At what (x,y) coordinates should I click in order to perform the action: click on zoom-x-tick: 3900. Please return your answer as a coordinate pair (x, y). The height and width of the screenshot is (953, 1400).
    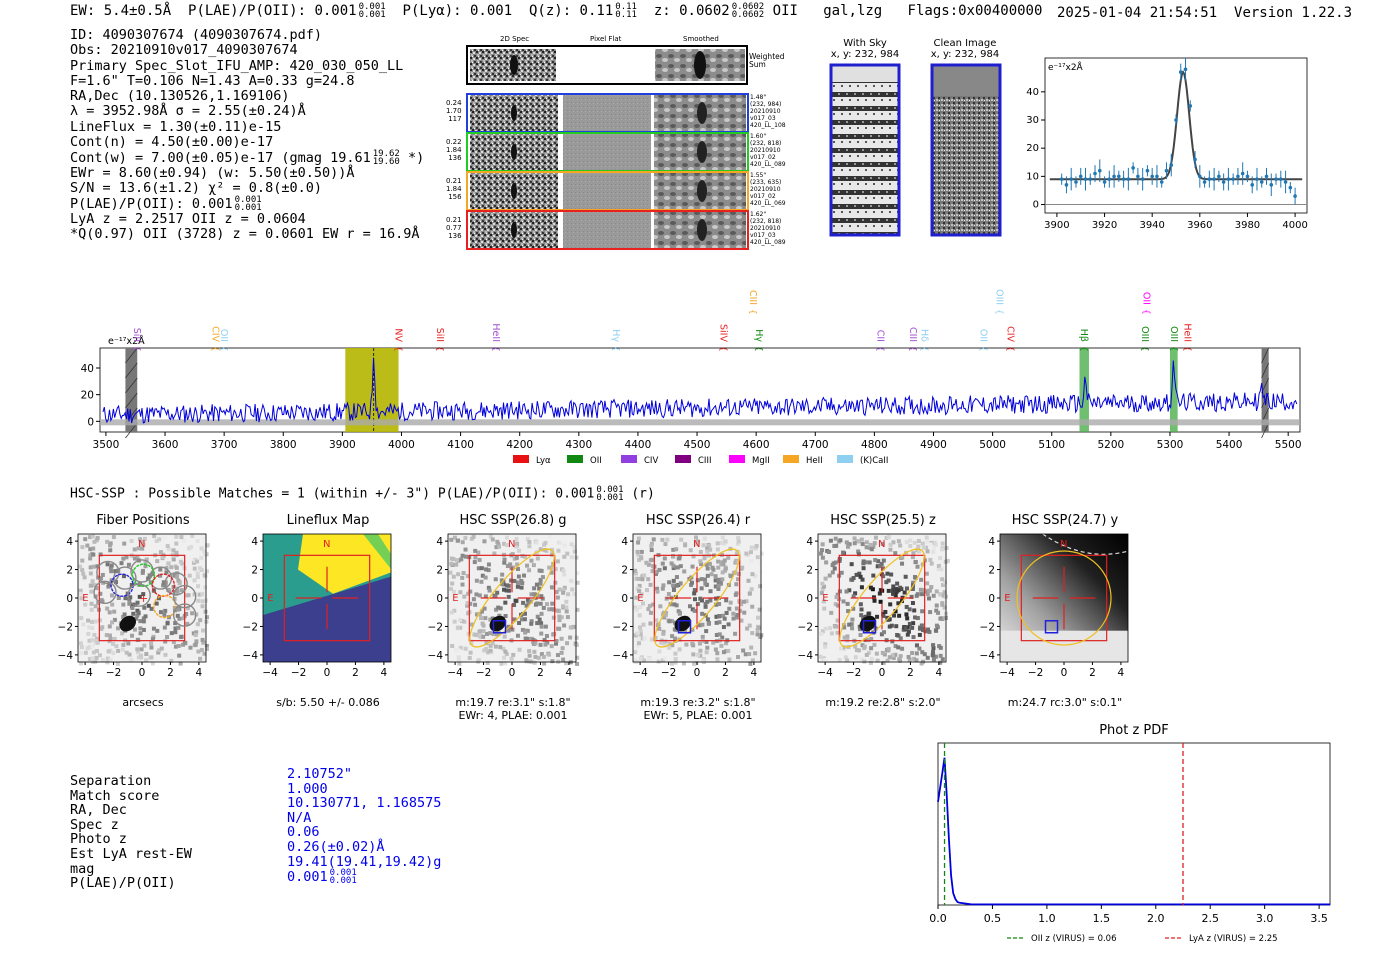
    Looking at the image, I should click on (1056, 225).